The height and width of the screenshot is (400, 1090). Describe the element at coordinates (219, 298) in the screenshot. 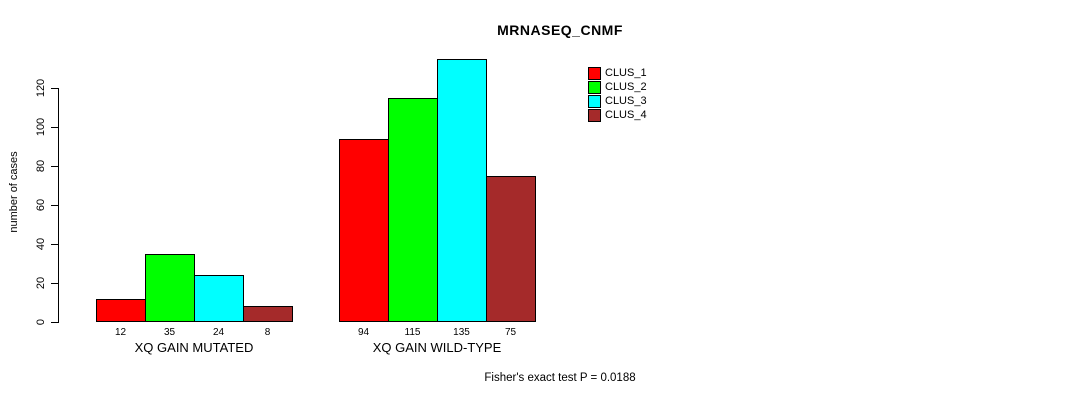

I see `bar-clus-3-xq-gain-mutated` at that location.